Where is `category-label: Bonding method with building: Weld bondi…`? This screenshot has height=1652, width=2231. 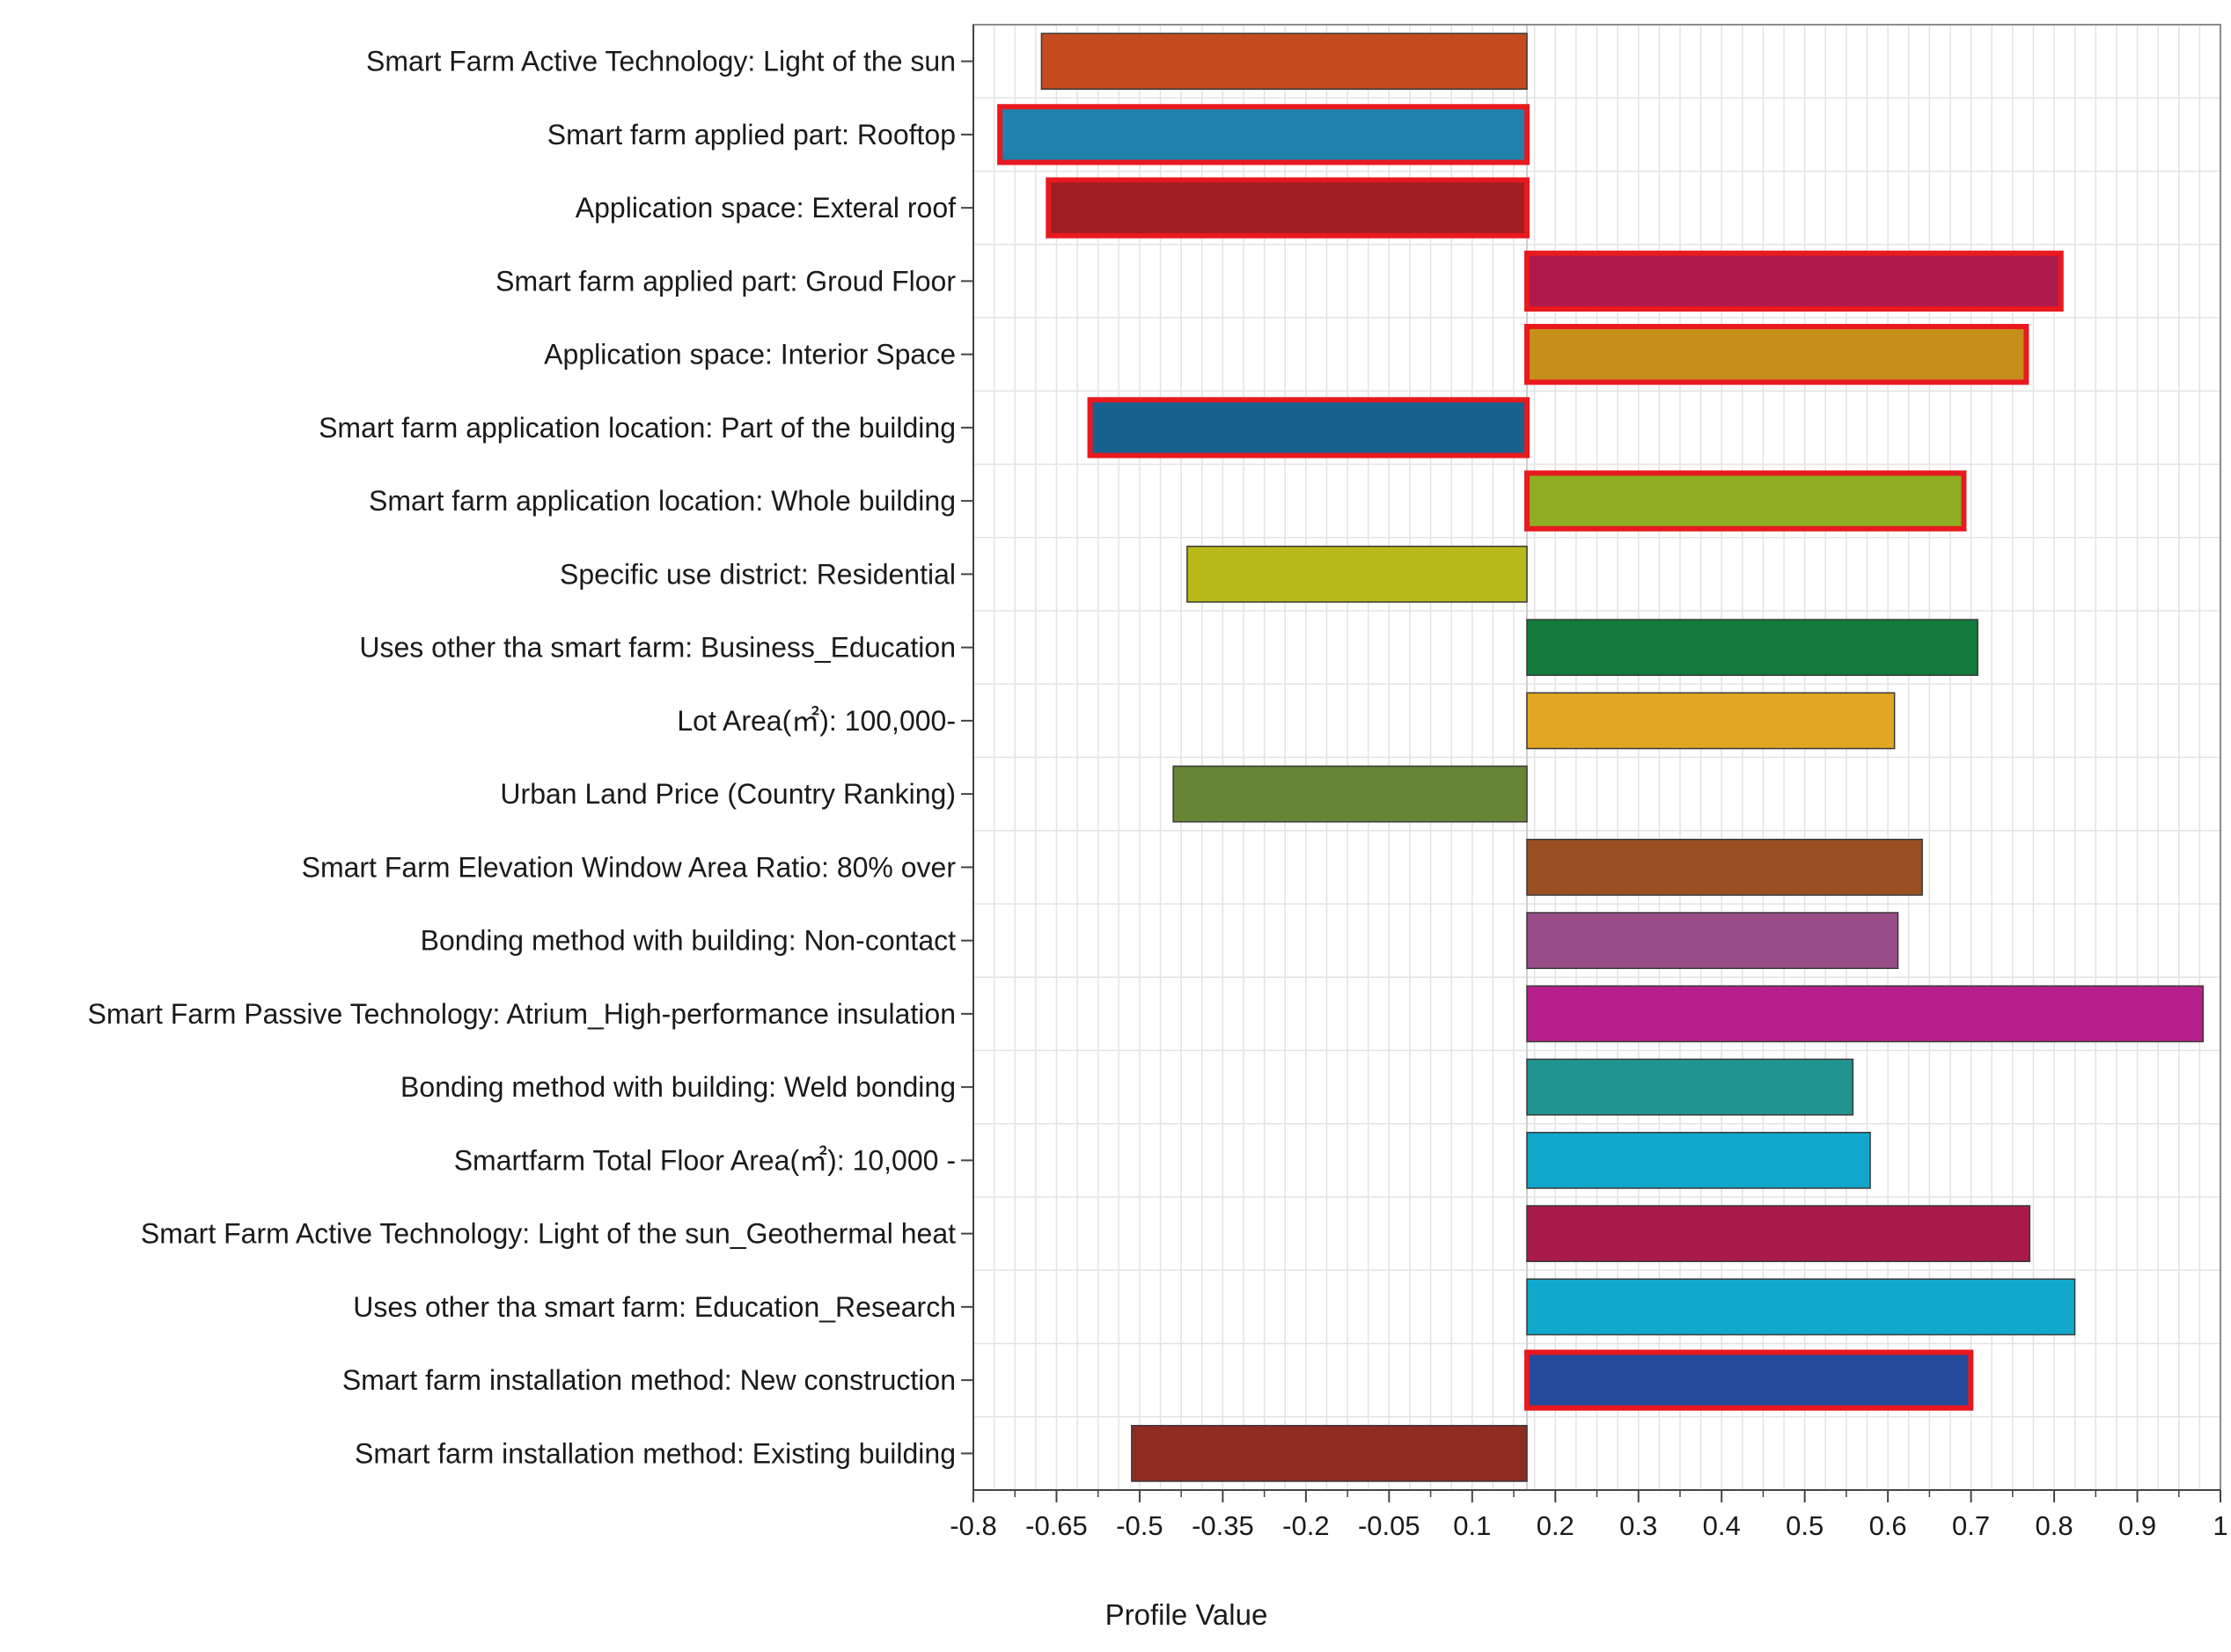
category-label: Bonding method with building: Weld bondi… is located at coordinates (678, 1087).